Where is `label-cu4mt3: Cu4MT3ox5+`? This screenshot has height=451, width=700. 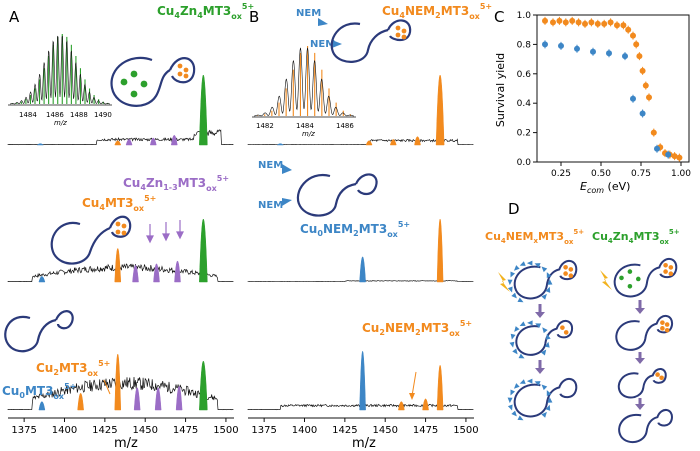
label-cu4mt3: Cu4MT3ox5+ is located at coordinates (119, 203).